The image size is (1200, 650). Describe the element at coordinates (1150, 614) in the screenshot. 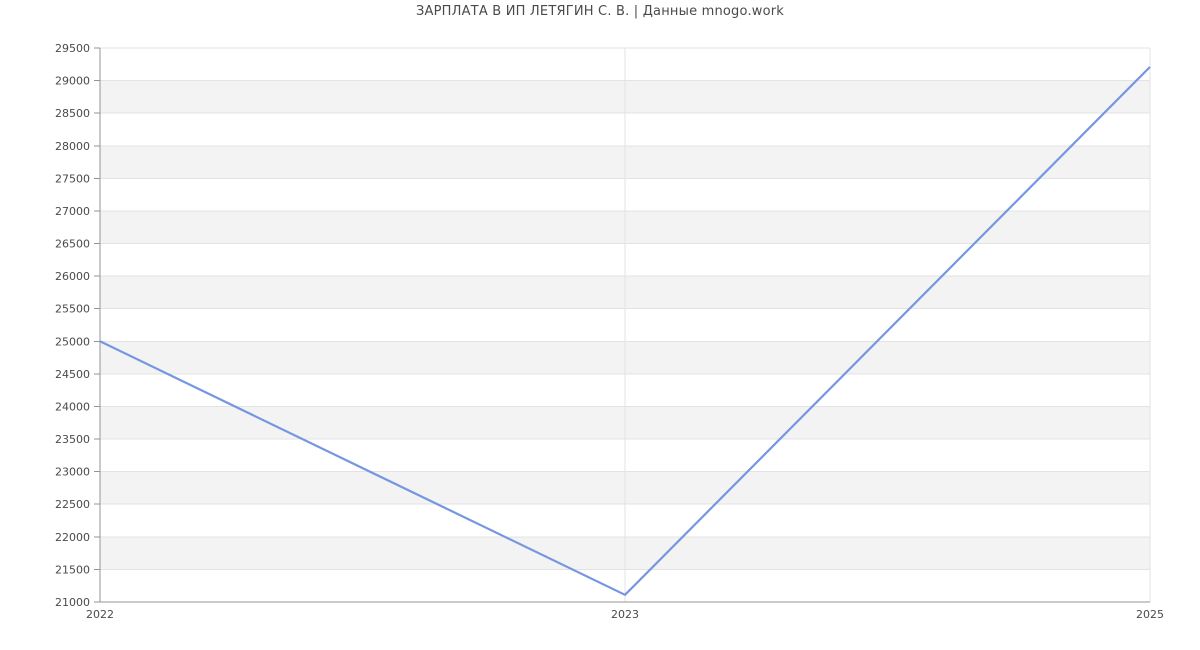

I see `x-tick-label: 2025` at that location.